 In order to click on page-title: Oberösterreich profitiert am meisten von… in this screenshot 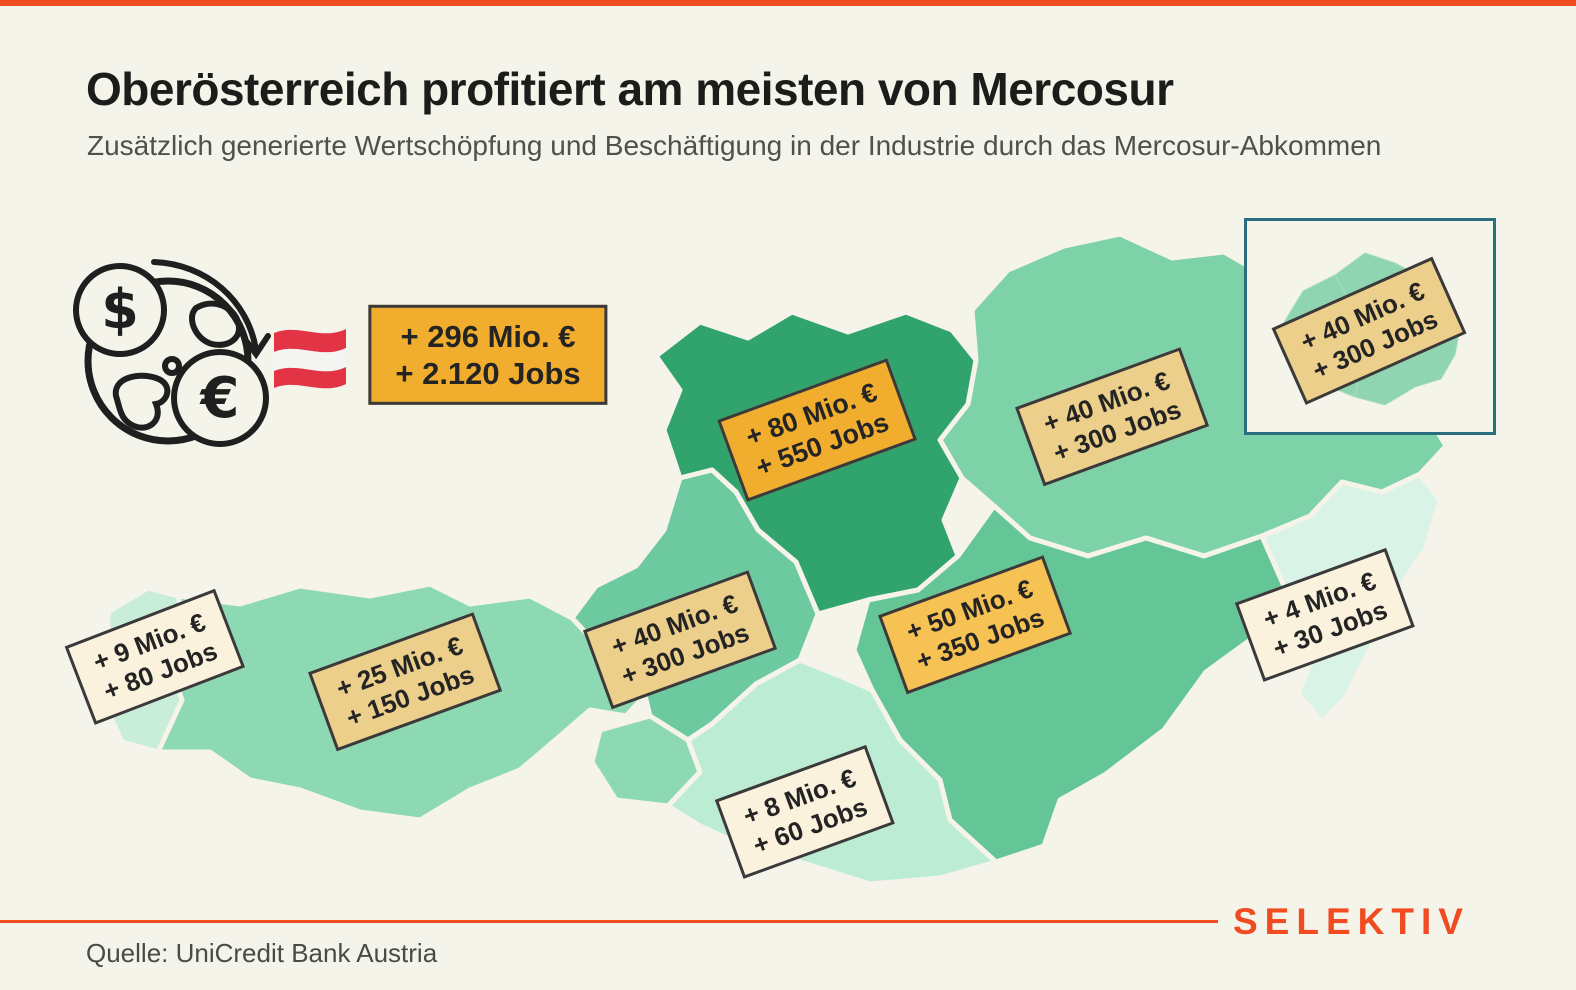, I will do `click(630, 89)`.